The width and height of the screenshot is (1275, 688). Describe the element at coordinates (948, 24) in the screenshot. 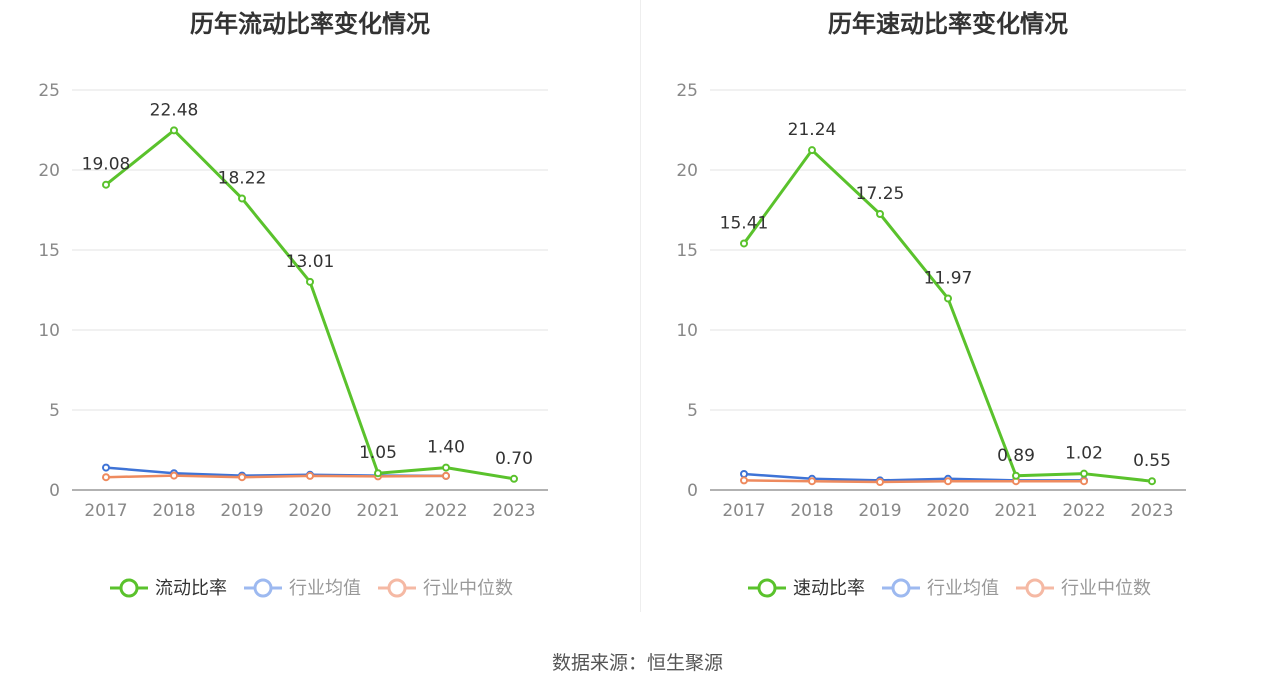

I see `chart-title: 历年速动比率变化情况` at that location.